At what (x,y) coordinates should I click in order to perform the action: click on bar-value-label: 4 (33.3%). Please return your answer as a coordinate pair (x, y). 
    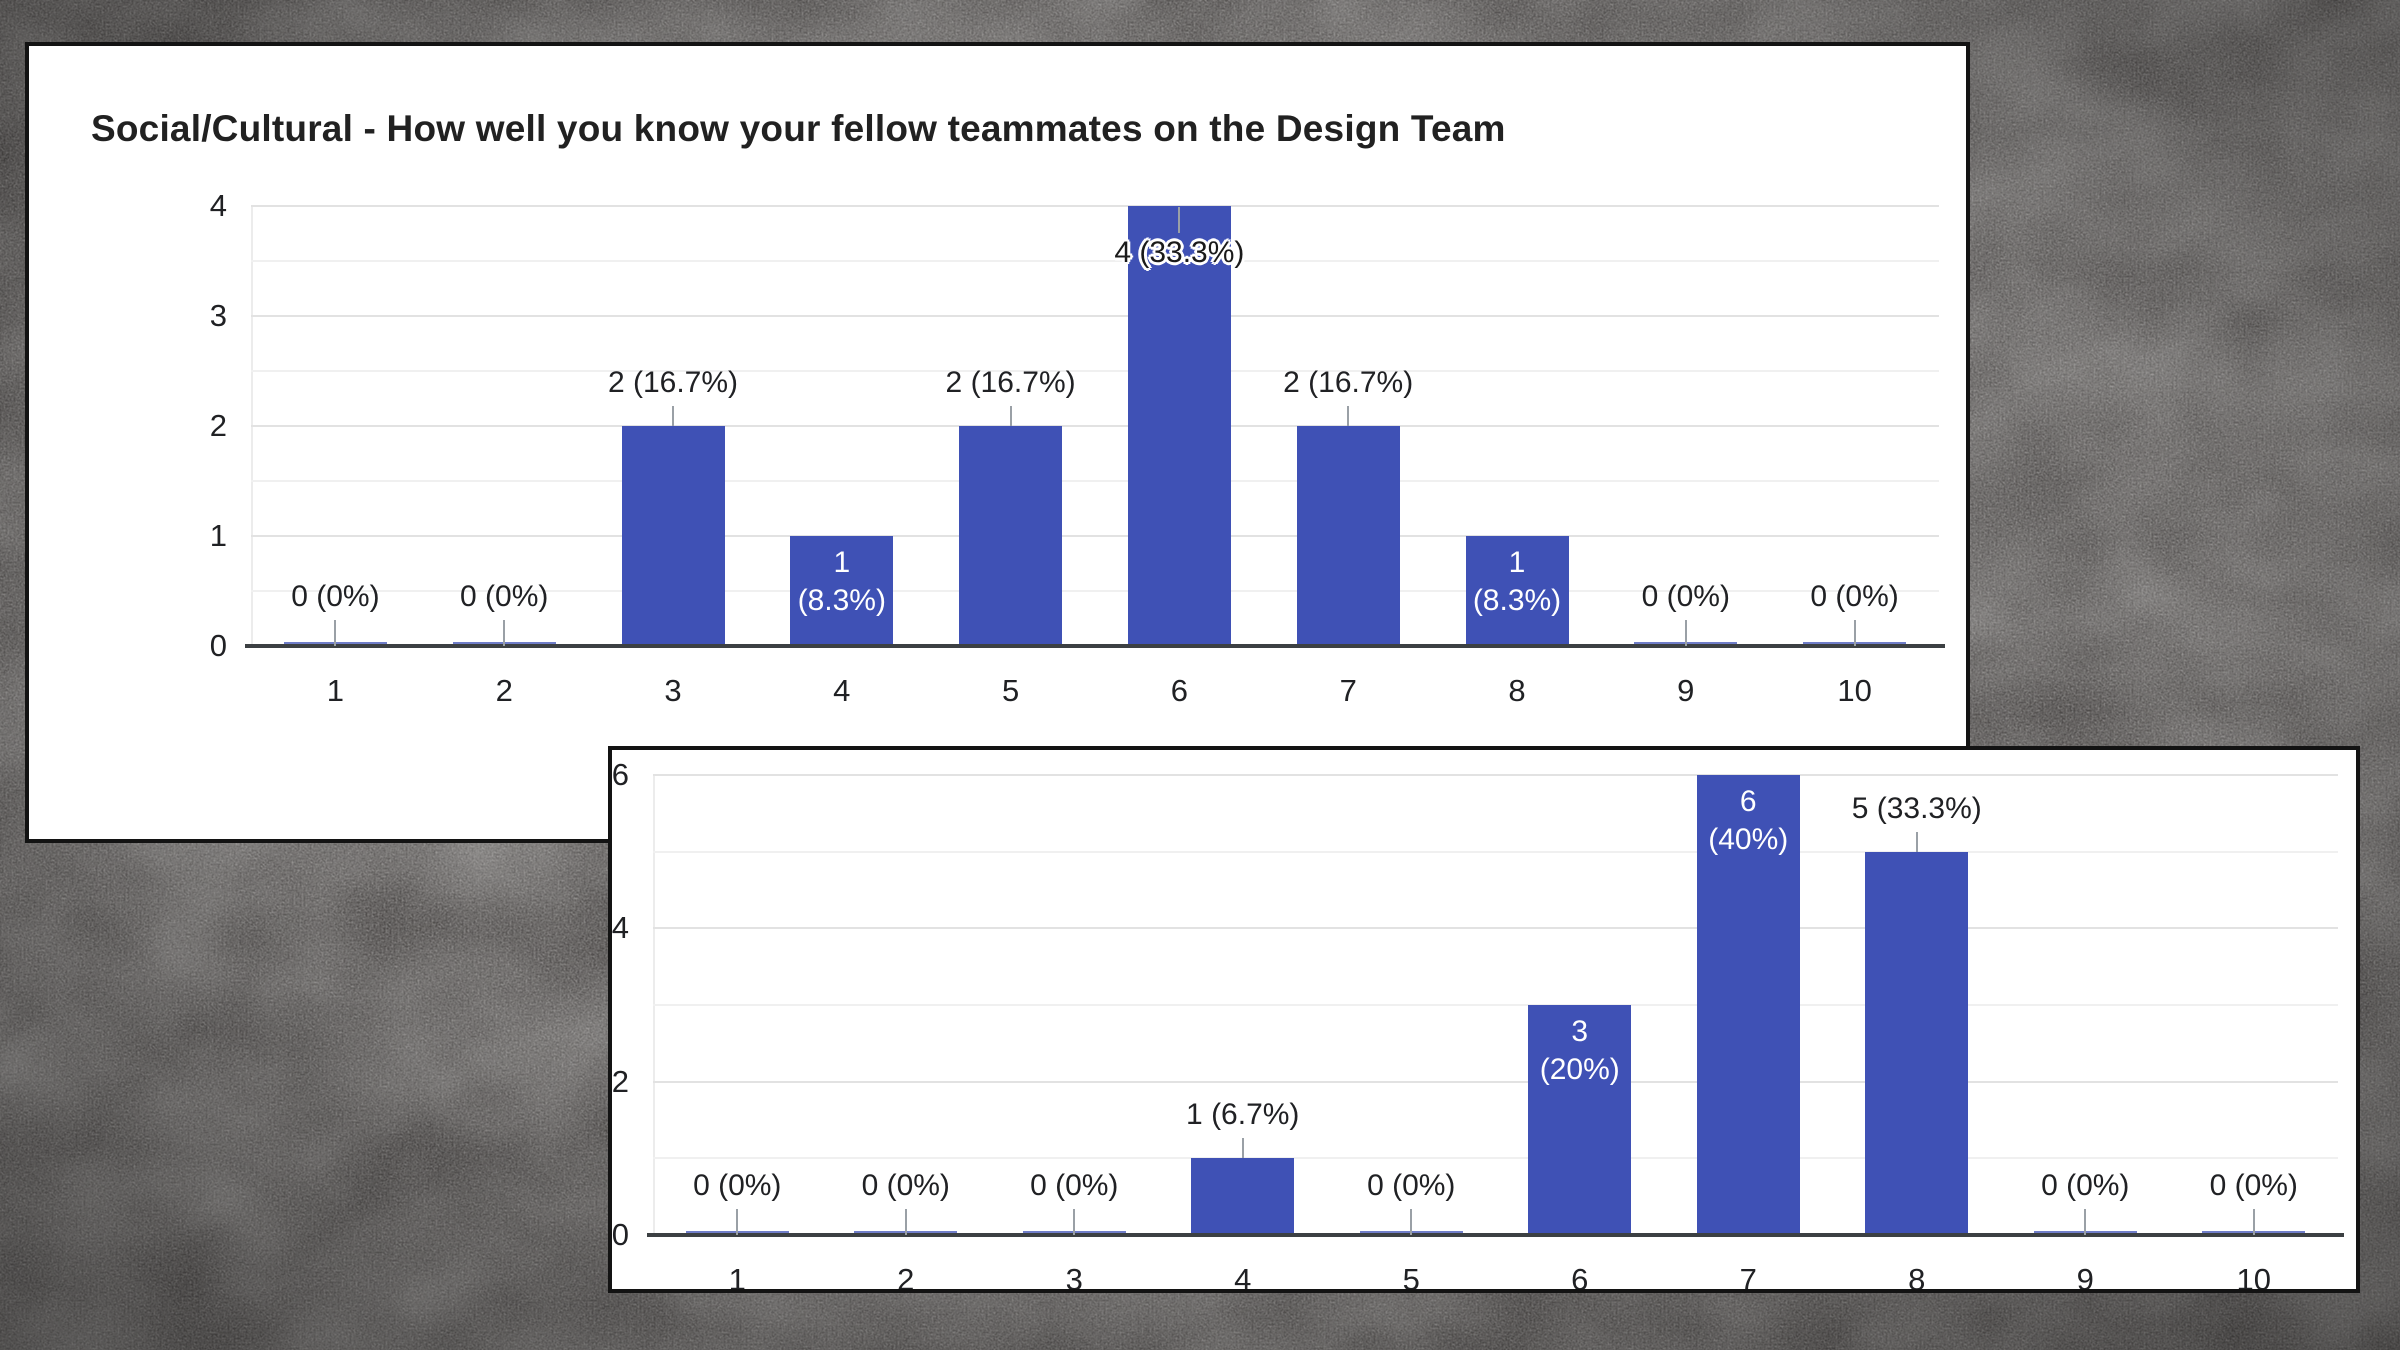
    Looking at the image, I should click on (1179, 252).